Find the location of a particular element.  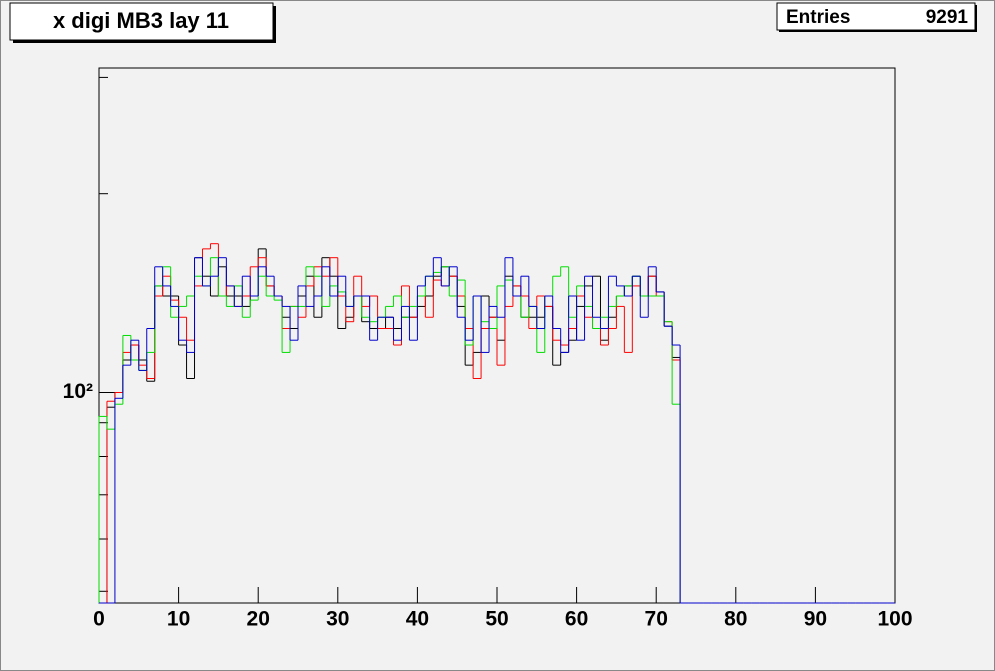

title-box is located at coordinates (141, 21).